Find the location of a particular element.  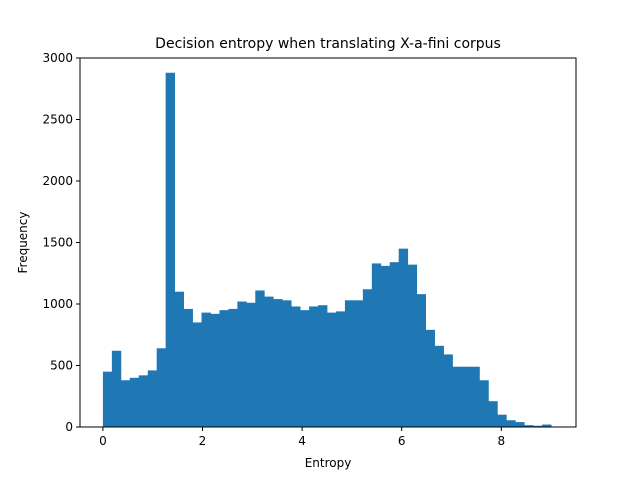

y-tick-label: 1000 is located at coordinates (57, 304).